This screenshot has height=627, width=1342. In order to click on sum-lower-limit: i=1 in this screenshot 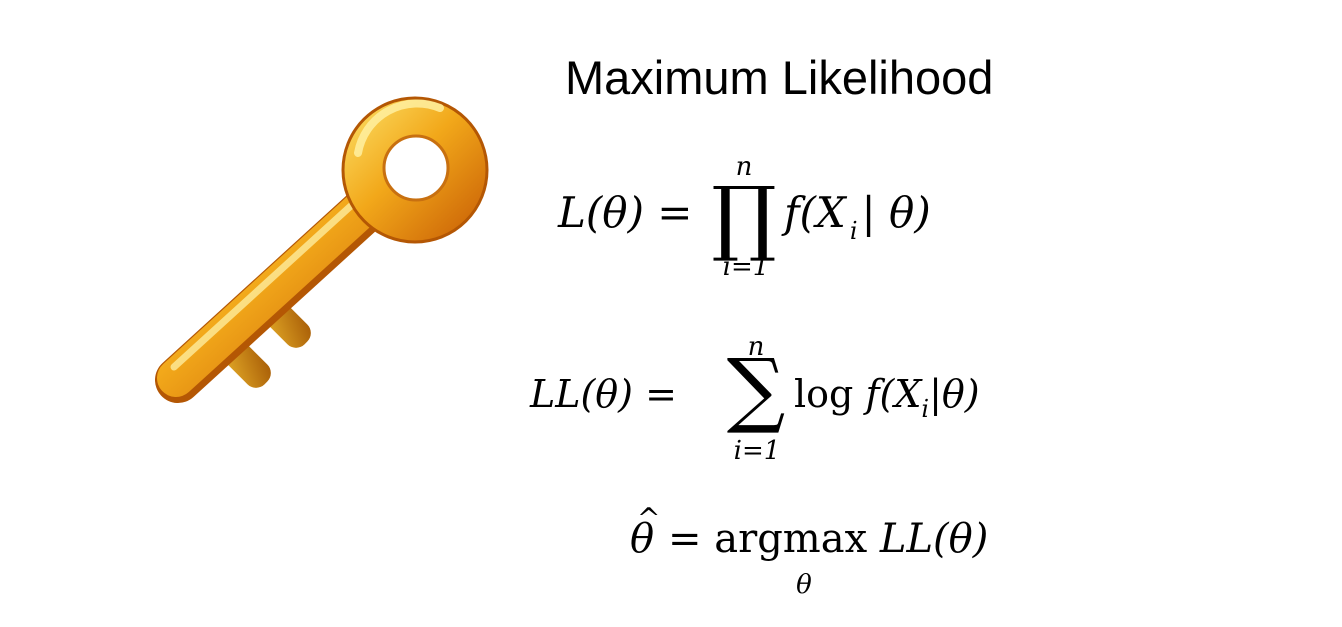, I will do `click(757, 451)`.